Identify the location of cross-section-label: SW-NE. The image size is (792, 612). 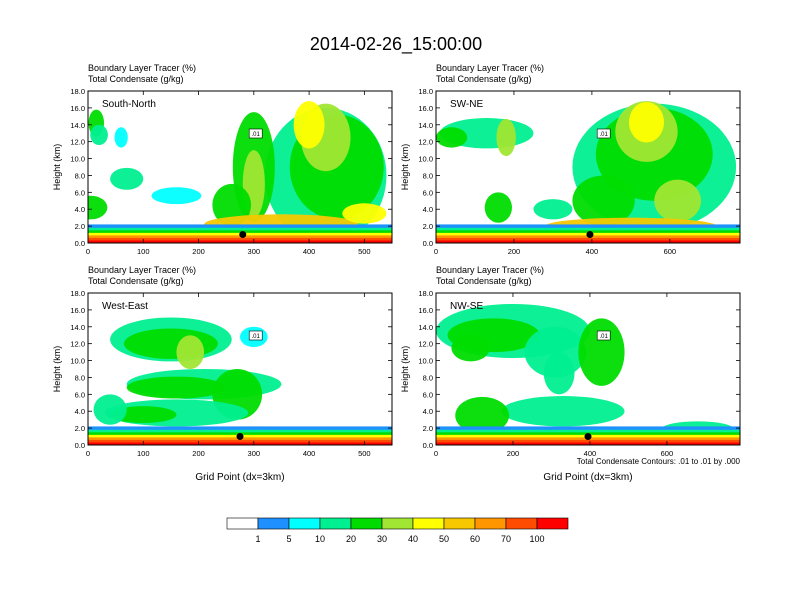
(466, 104).